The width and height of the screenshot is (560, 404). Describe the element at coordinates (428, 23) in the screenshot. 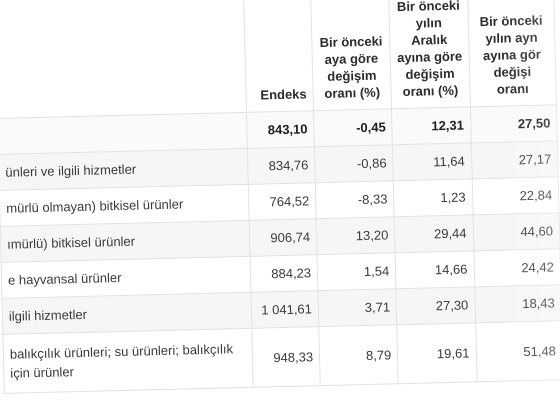

I see `header-line: yılın` at that location.